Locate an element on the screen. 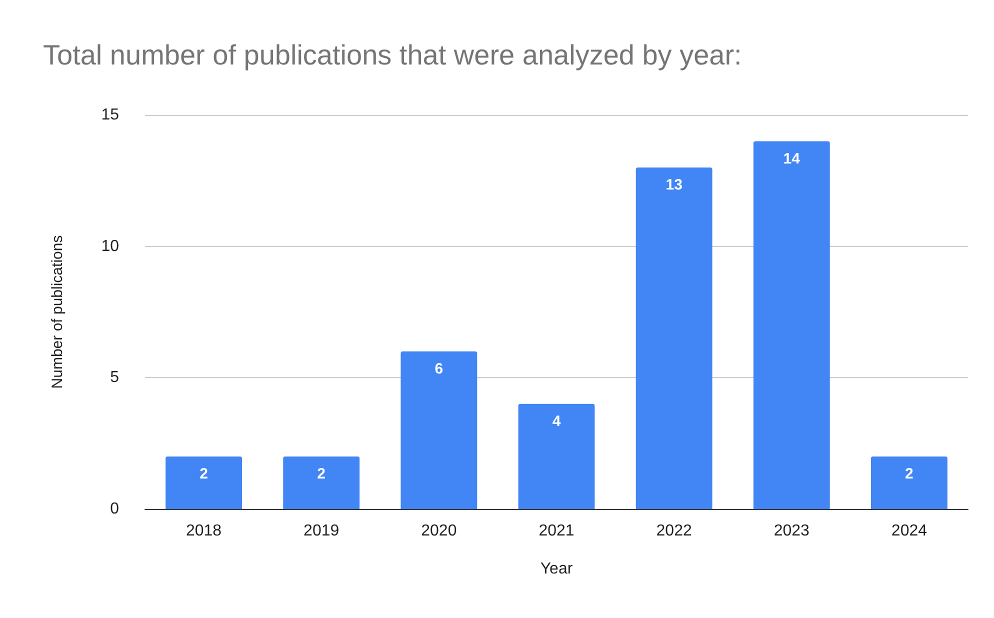  x-tick-label: 2023 is located at coordinates (792, 531).